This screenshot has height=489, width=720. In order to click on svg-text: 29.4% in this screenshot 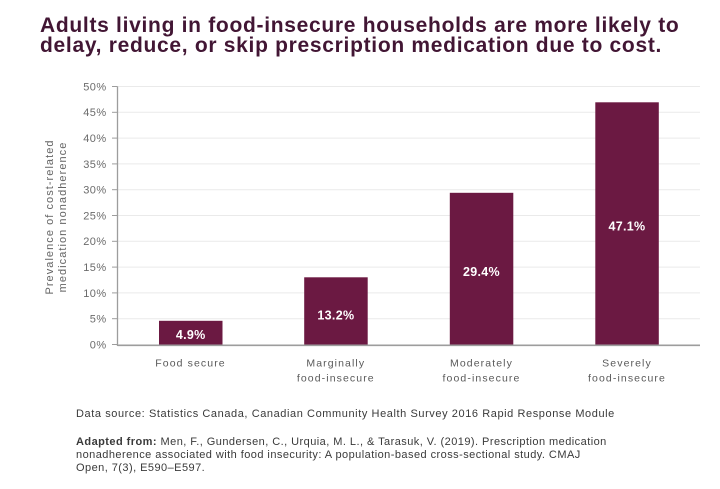, I will do `click(481, 272)`.